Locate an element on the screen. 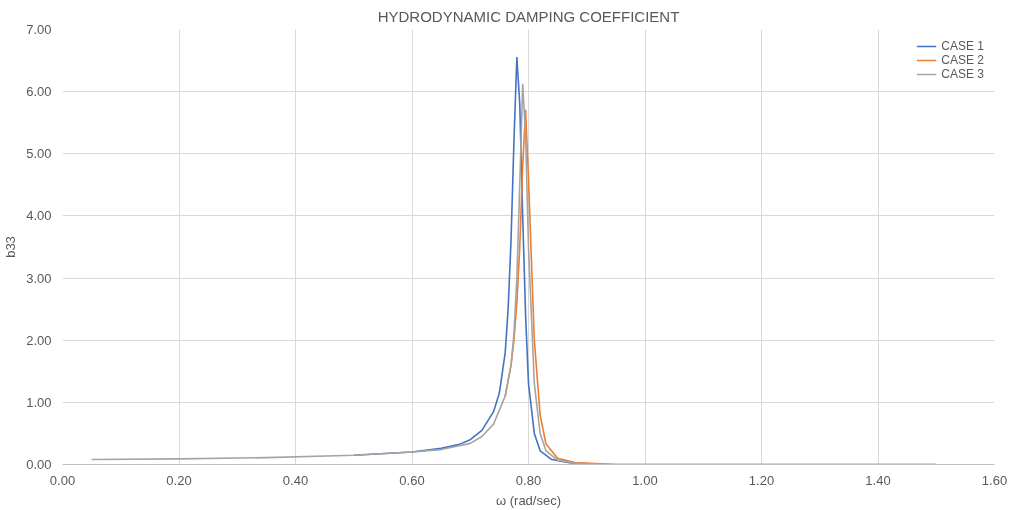 The height and width of the screenshot is (510, 1034). y-tick-label: 0.00 is located at coordinates (39, 464).